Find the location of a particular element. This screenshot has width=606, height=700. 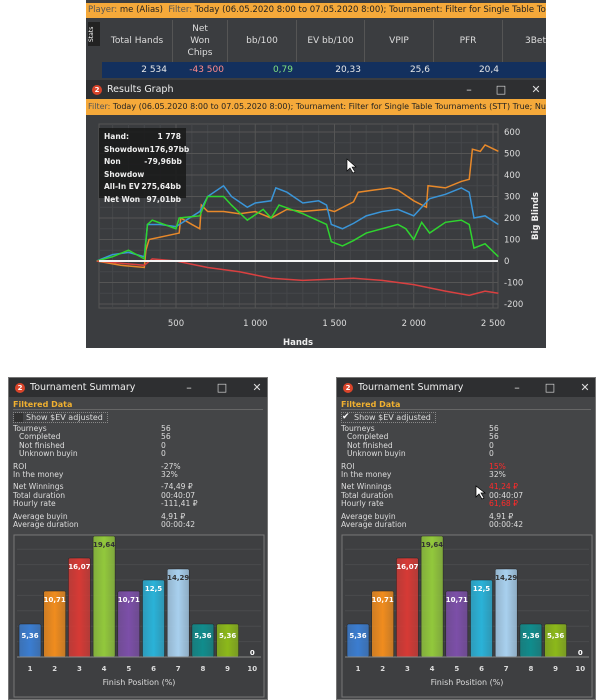

summary-row: Net Winnings 41,24 ₽ is located at coordinates (466, 487).